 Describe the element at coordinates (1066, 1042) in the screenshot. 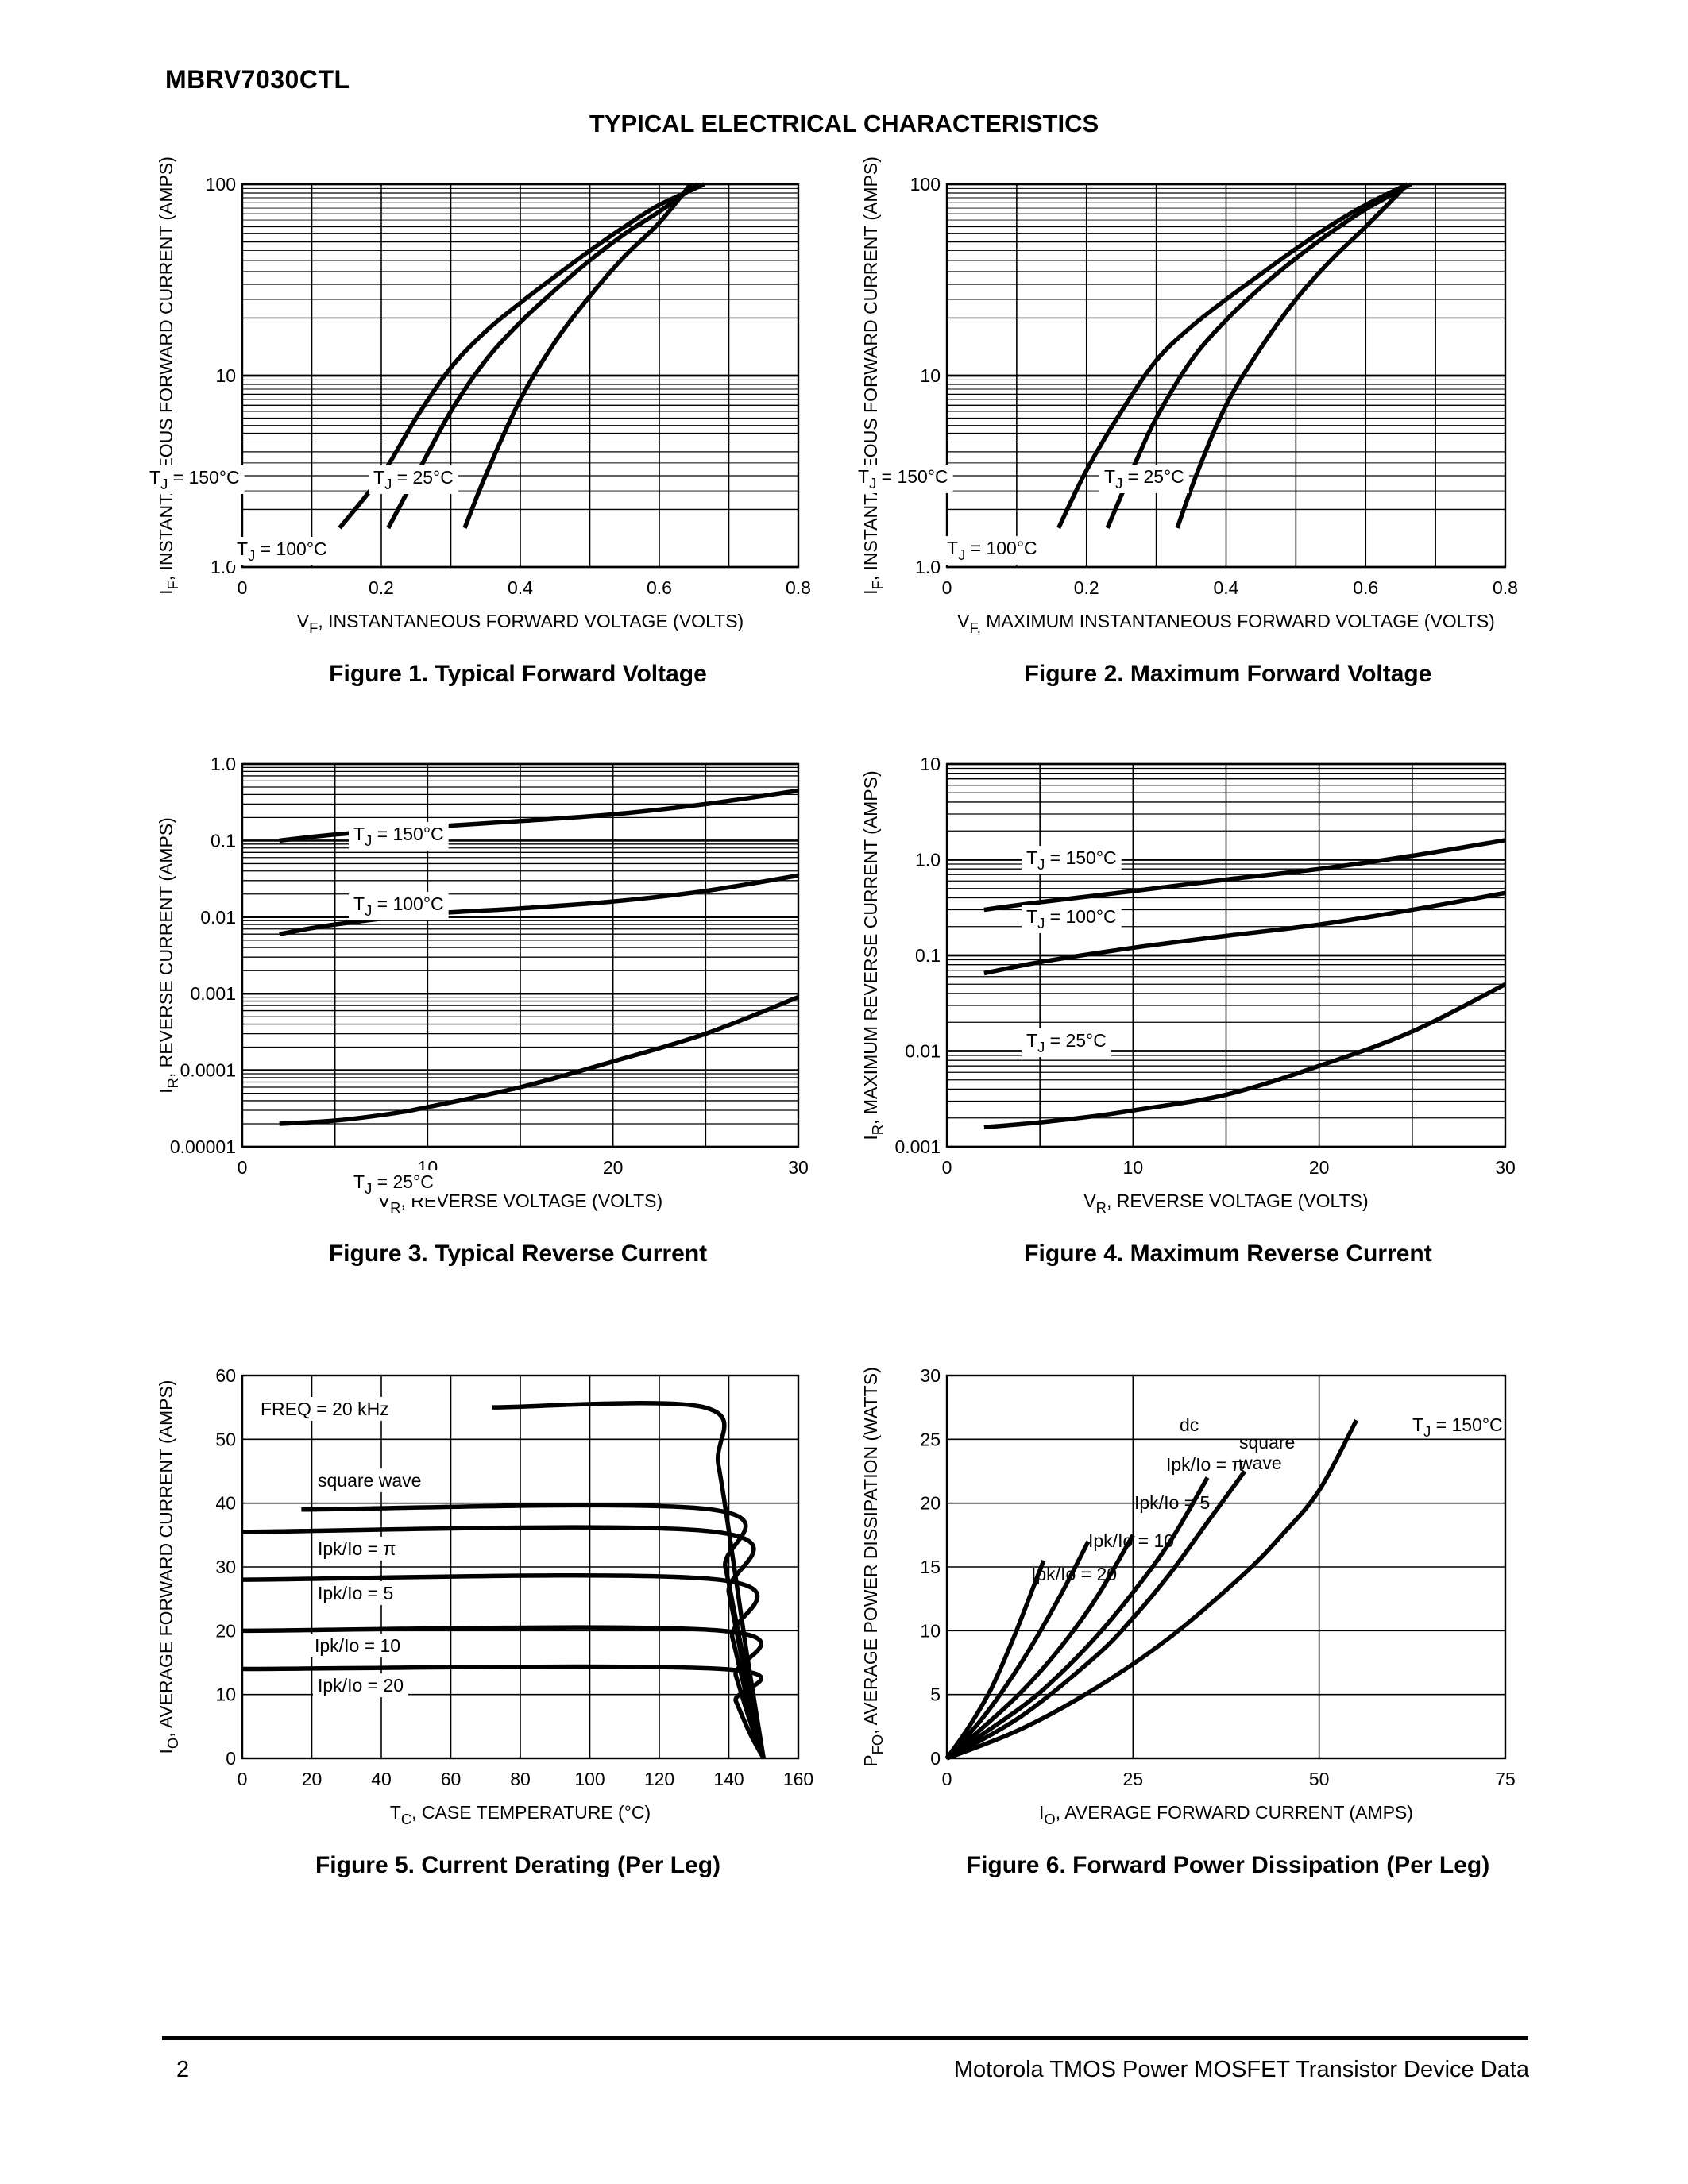

I see `fig4-label-2: TJ = 25°C` at that location.